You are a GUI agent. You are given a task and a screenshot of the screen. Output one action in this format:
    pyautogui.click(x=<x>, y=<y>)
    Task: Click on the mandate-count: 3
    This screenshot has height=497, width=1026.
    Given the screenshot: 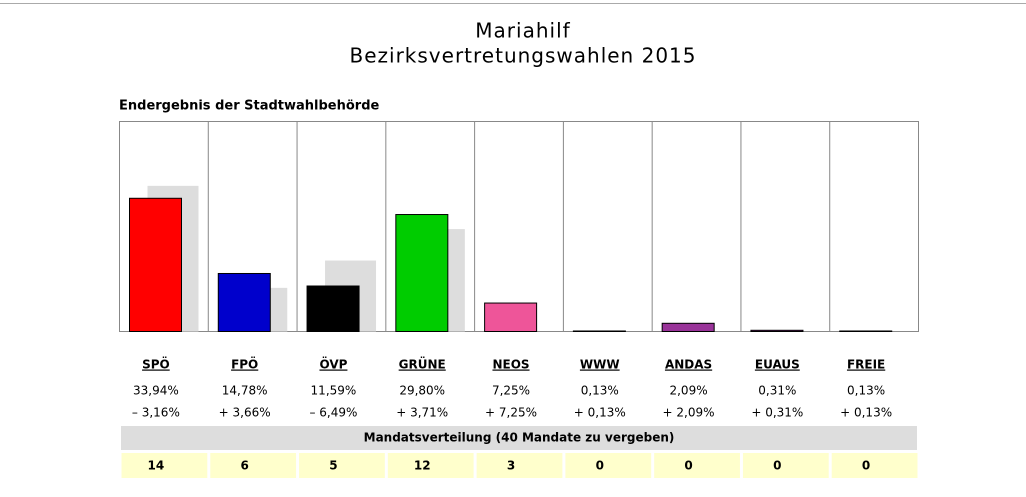 What is the action you would take?
    pyautogui.click(x=511, y=466)
    